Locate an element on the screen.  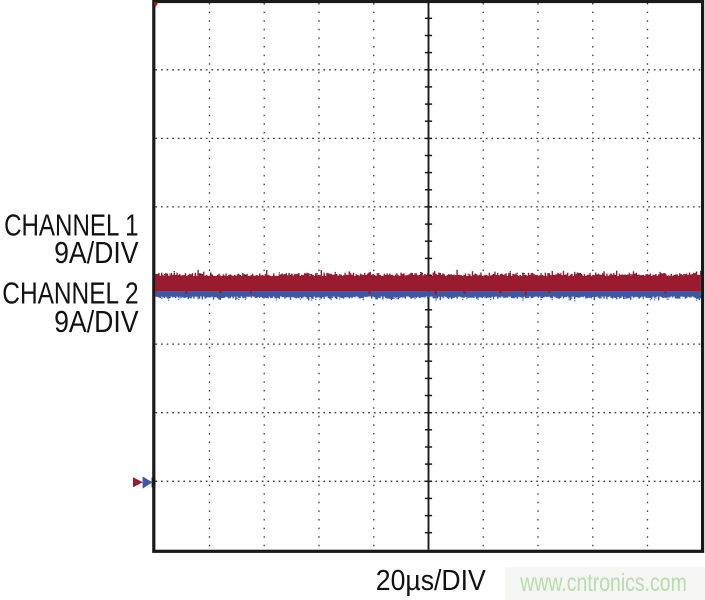
svg-text: www.cntronics.com is located at coordinates (603, 583).